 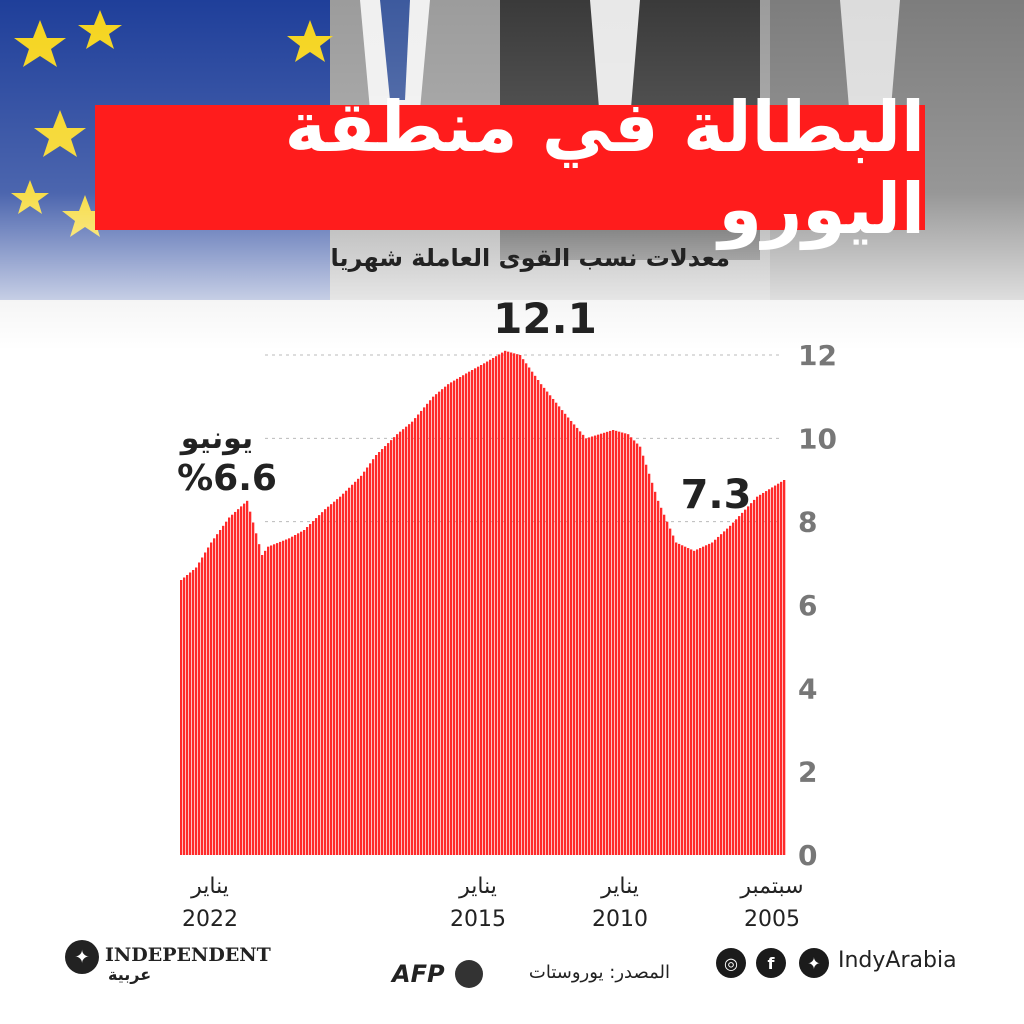 I want to click on x-label-year: 2005, so click(x=772, y=919).